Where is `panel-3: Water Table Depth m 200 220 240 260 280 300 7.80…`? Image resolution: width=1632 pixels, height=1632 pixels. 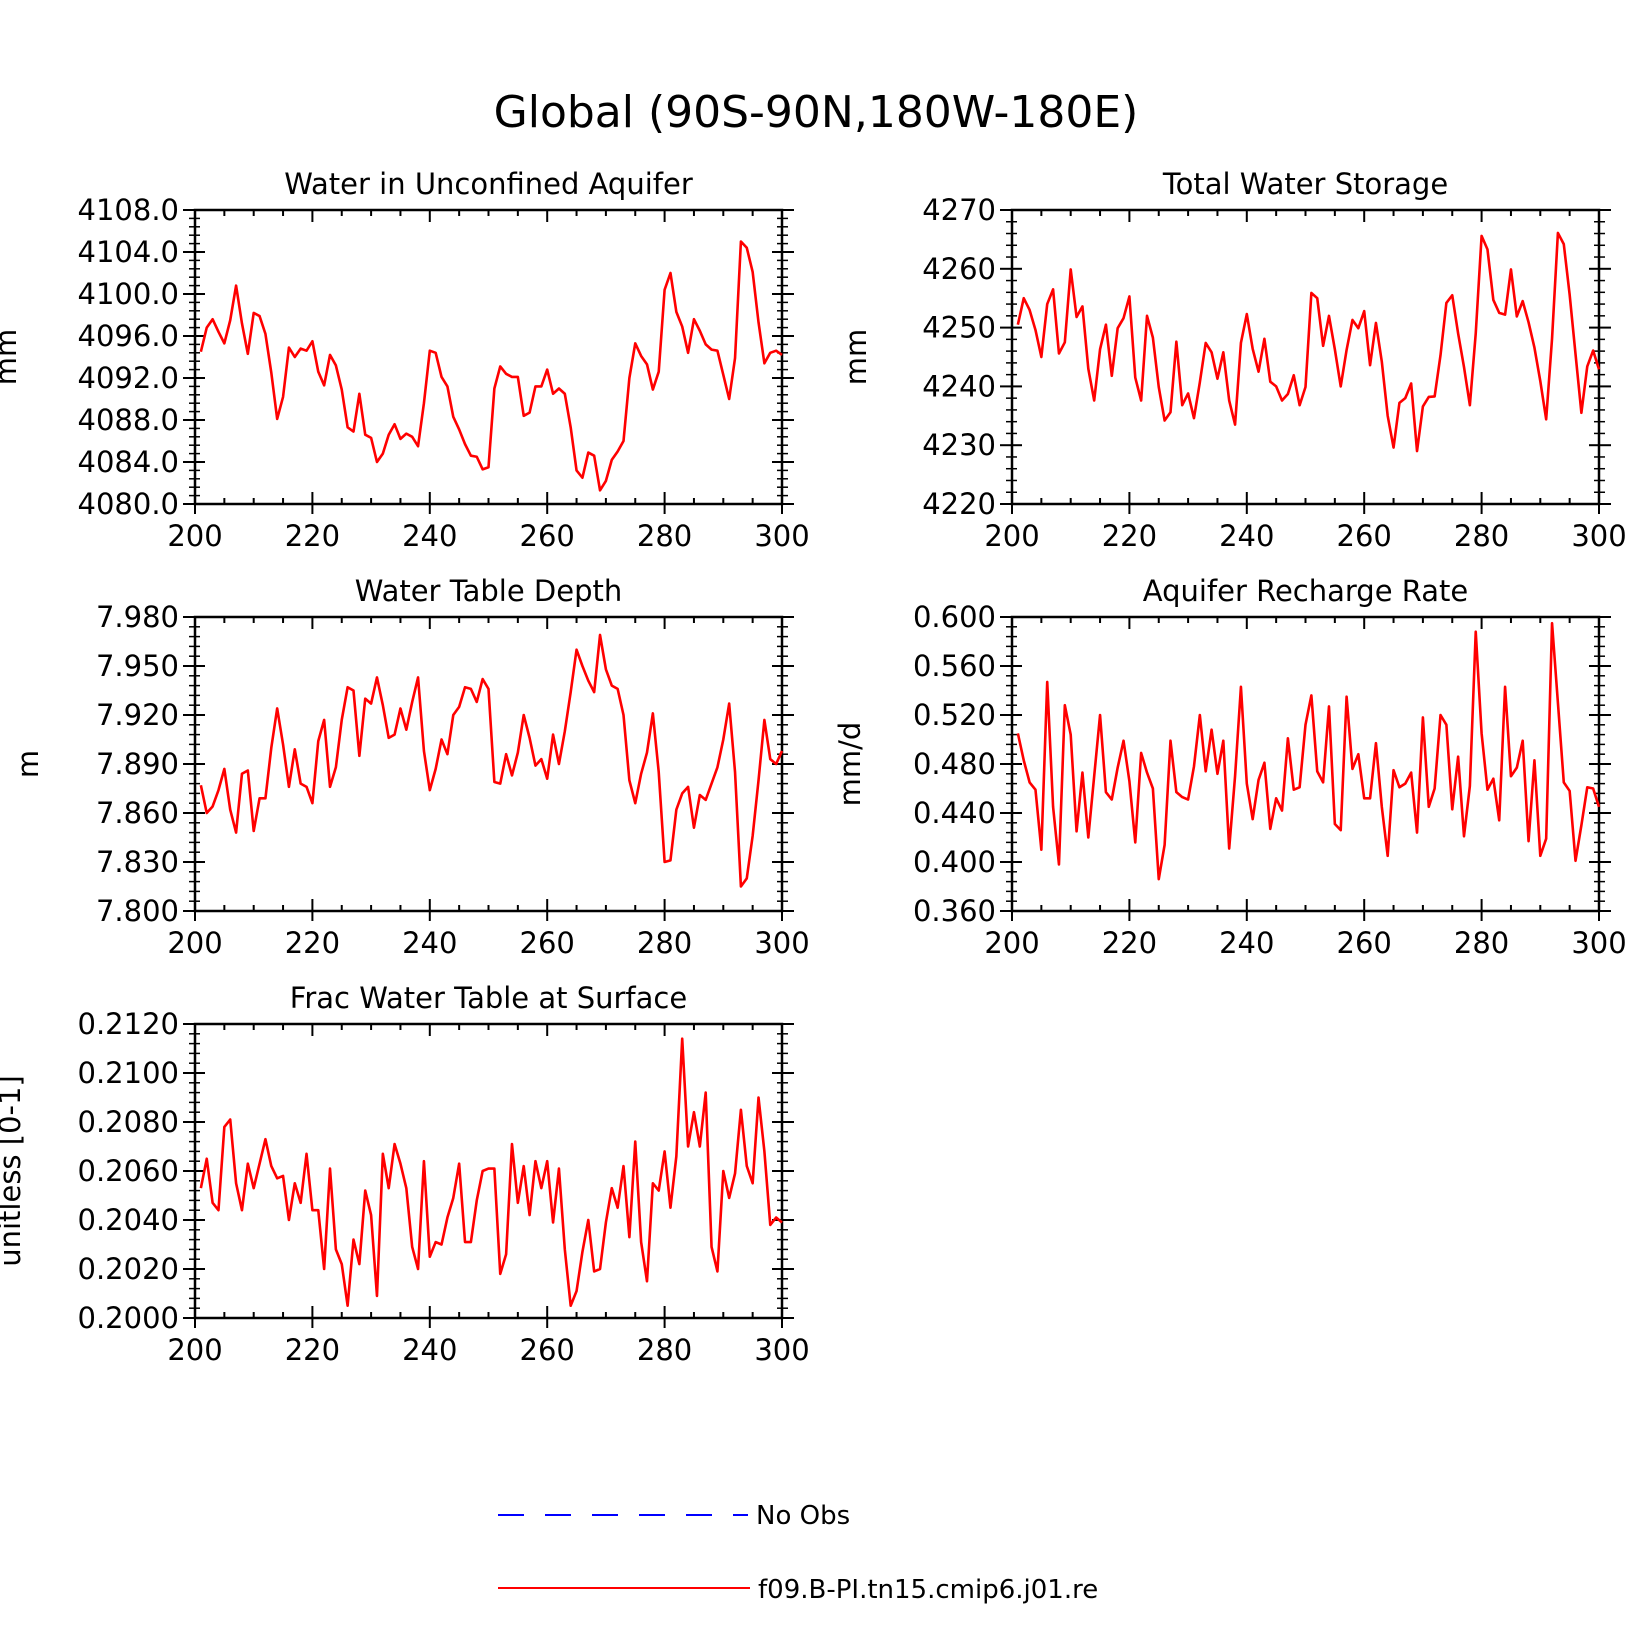
panel-3: Water Table Depth m 200 220 240 260 280 300 7.80… is located at coordinates (410, 767).